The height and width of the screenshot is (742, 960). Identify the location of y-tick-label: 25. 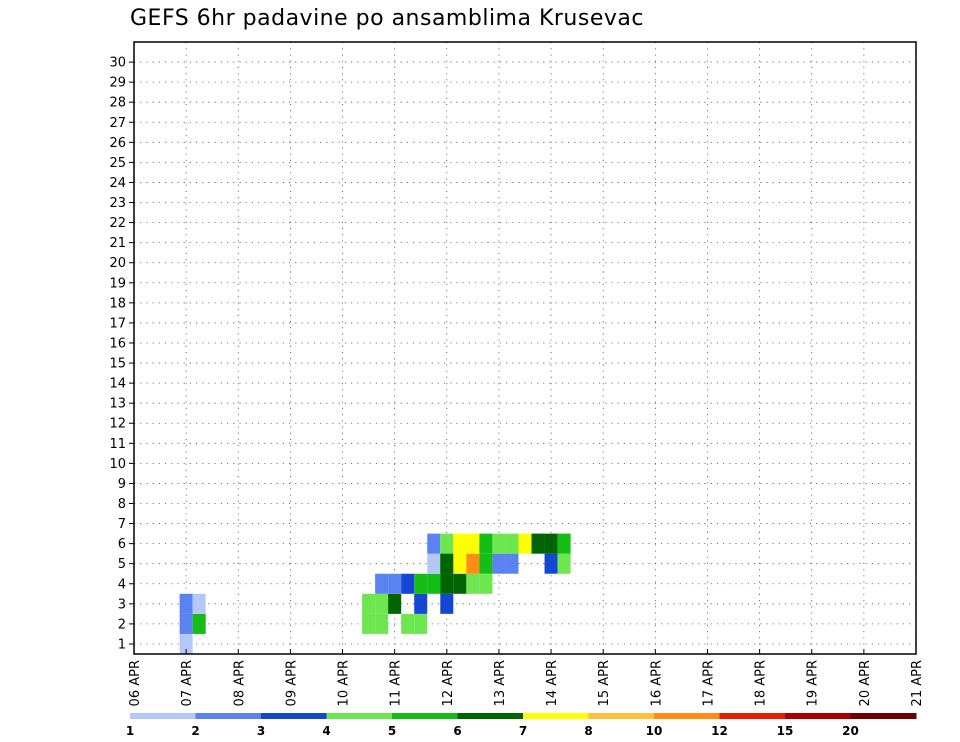
(117, 163).